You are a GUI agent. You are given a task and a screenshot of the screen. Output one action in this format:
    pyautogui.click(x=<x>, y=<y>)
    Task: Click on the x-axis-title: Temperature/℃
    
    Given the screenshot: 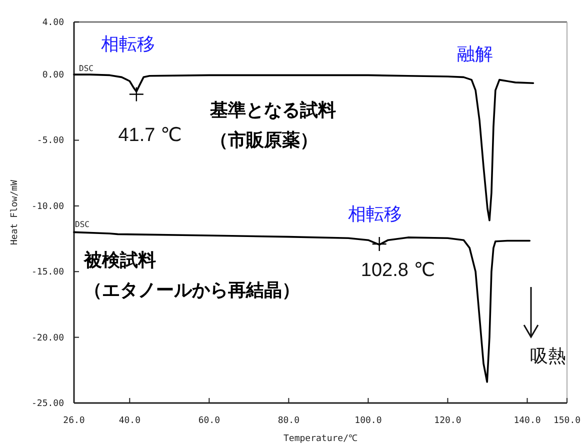 What is the action you would take?
    pyautogui.click(x=320, y=439)
    